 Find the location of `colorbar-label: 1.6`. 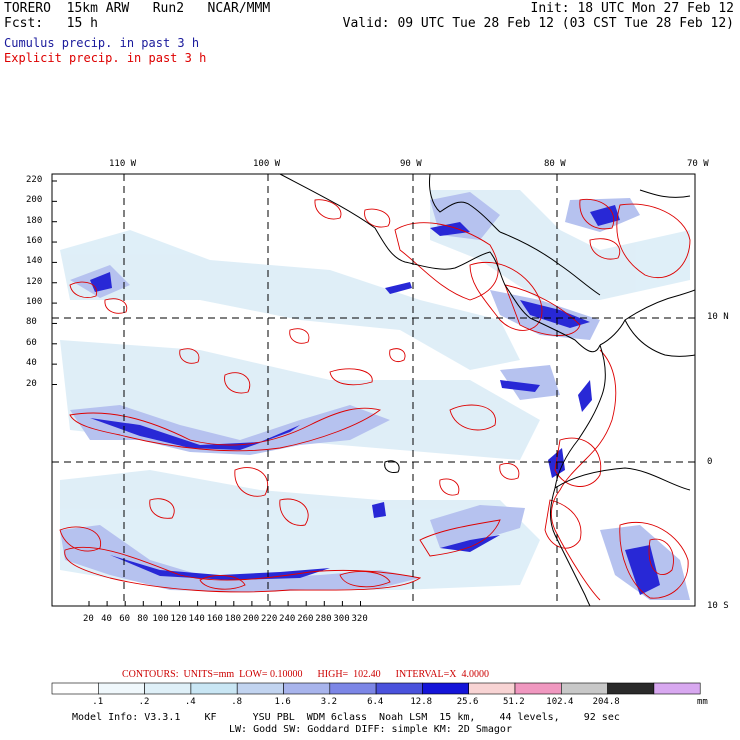

colorbar-label: 1.6 is located at coordinates (282, 702).